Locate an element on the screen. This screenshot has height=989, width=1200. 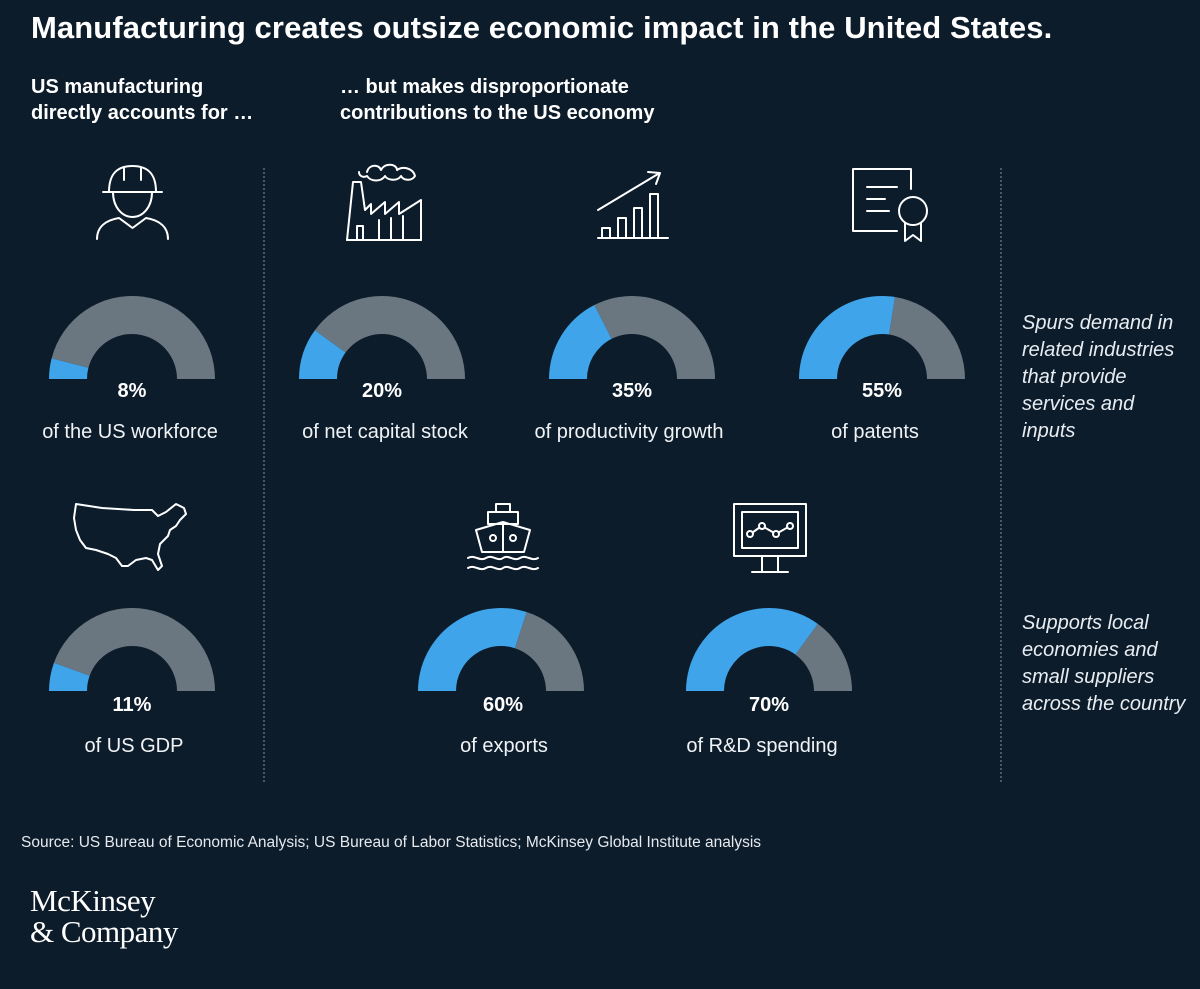
gauge-patents is located at coordinates (882, 337).